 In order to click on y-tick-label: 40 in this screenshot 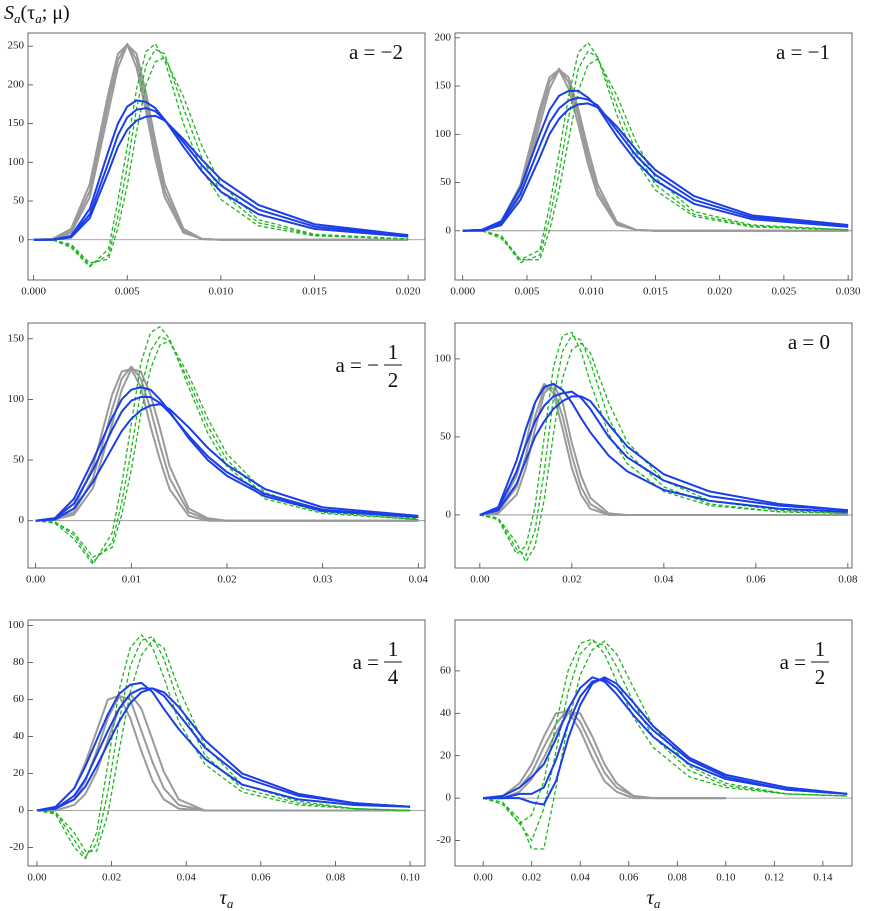, I will do `click(446, 713)`.